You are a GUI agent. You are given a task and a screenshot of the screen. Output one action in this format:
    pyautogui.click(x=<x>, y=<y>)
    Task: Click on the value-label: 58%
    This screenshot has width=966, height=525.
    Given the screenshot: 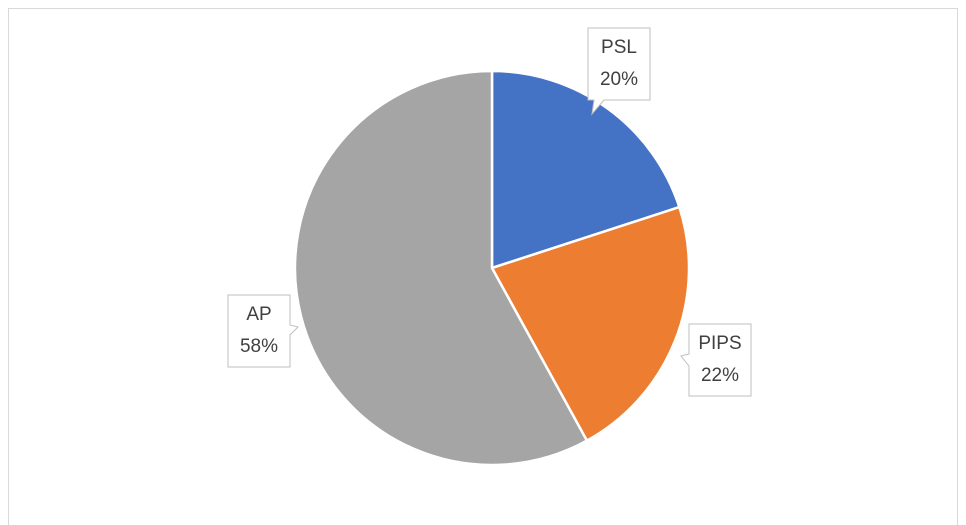 What is the action you would take?
    pyautogui.click(x=259, y=346)
    